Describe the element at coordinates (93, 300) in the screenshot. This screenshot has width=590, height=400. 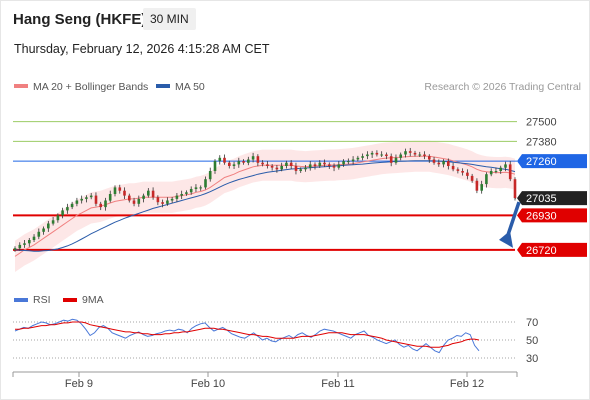
I see `rsi-ma-legend-label: 9MA` at that location.